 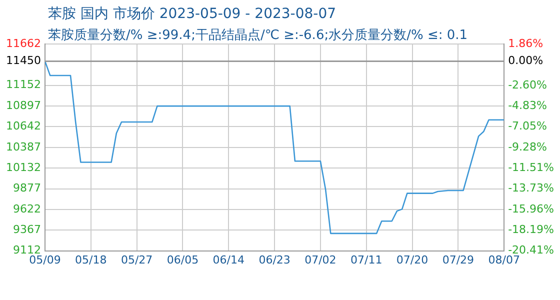 What do you see at coordinates (23, 167) in the screenshot?
I see `y-tick-label: 10132` at bounding box center [23, 167].